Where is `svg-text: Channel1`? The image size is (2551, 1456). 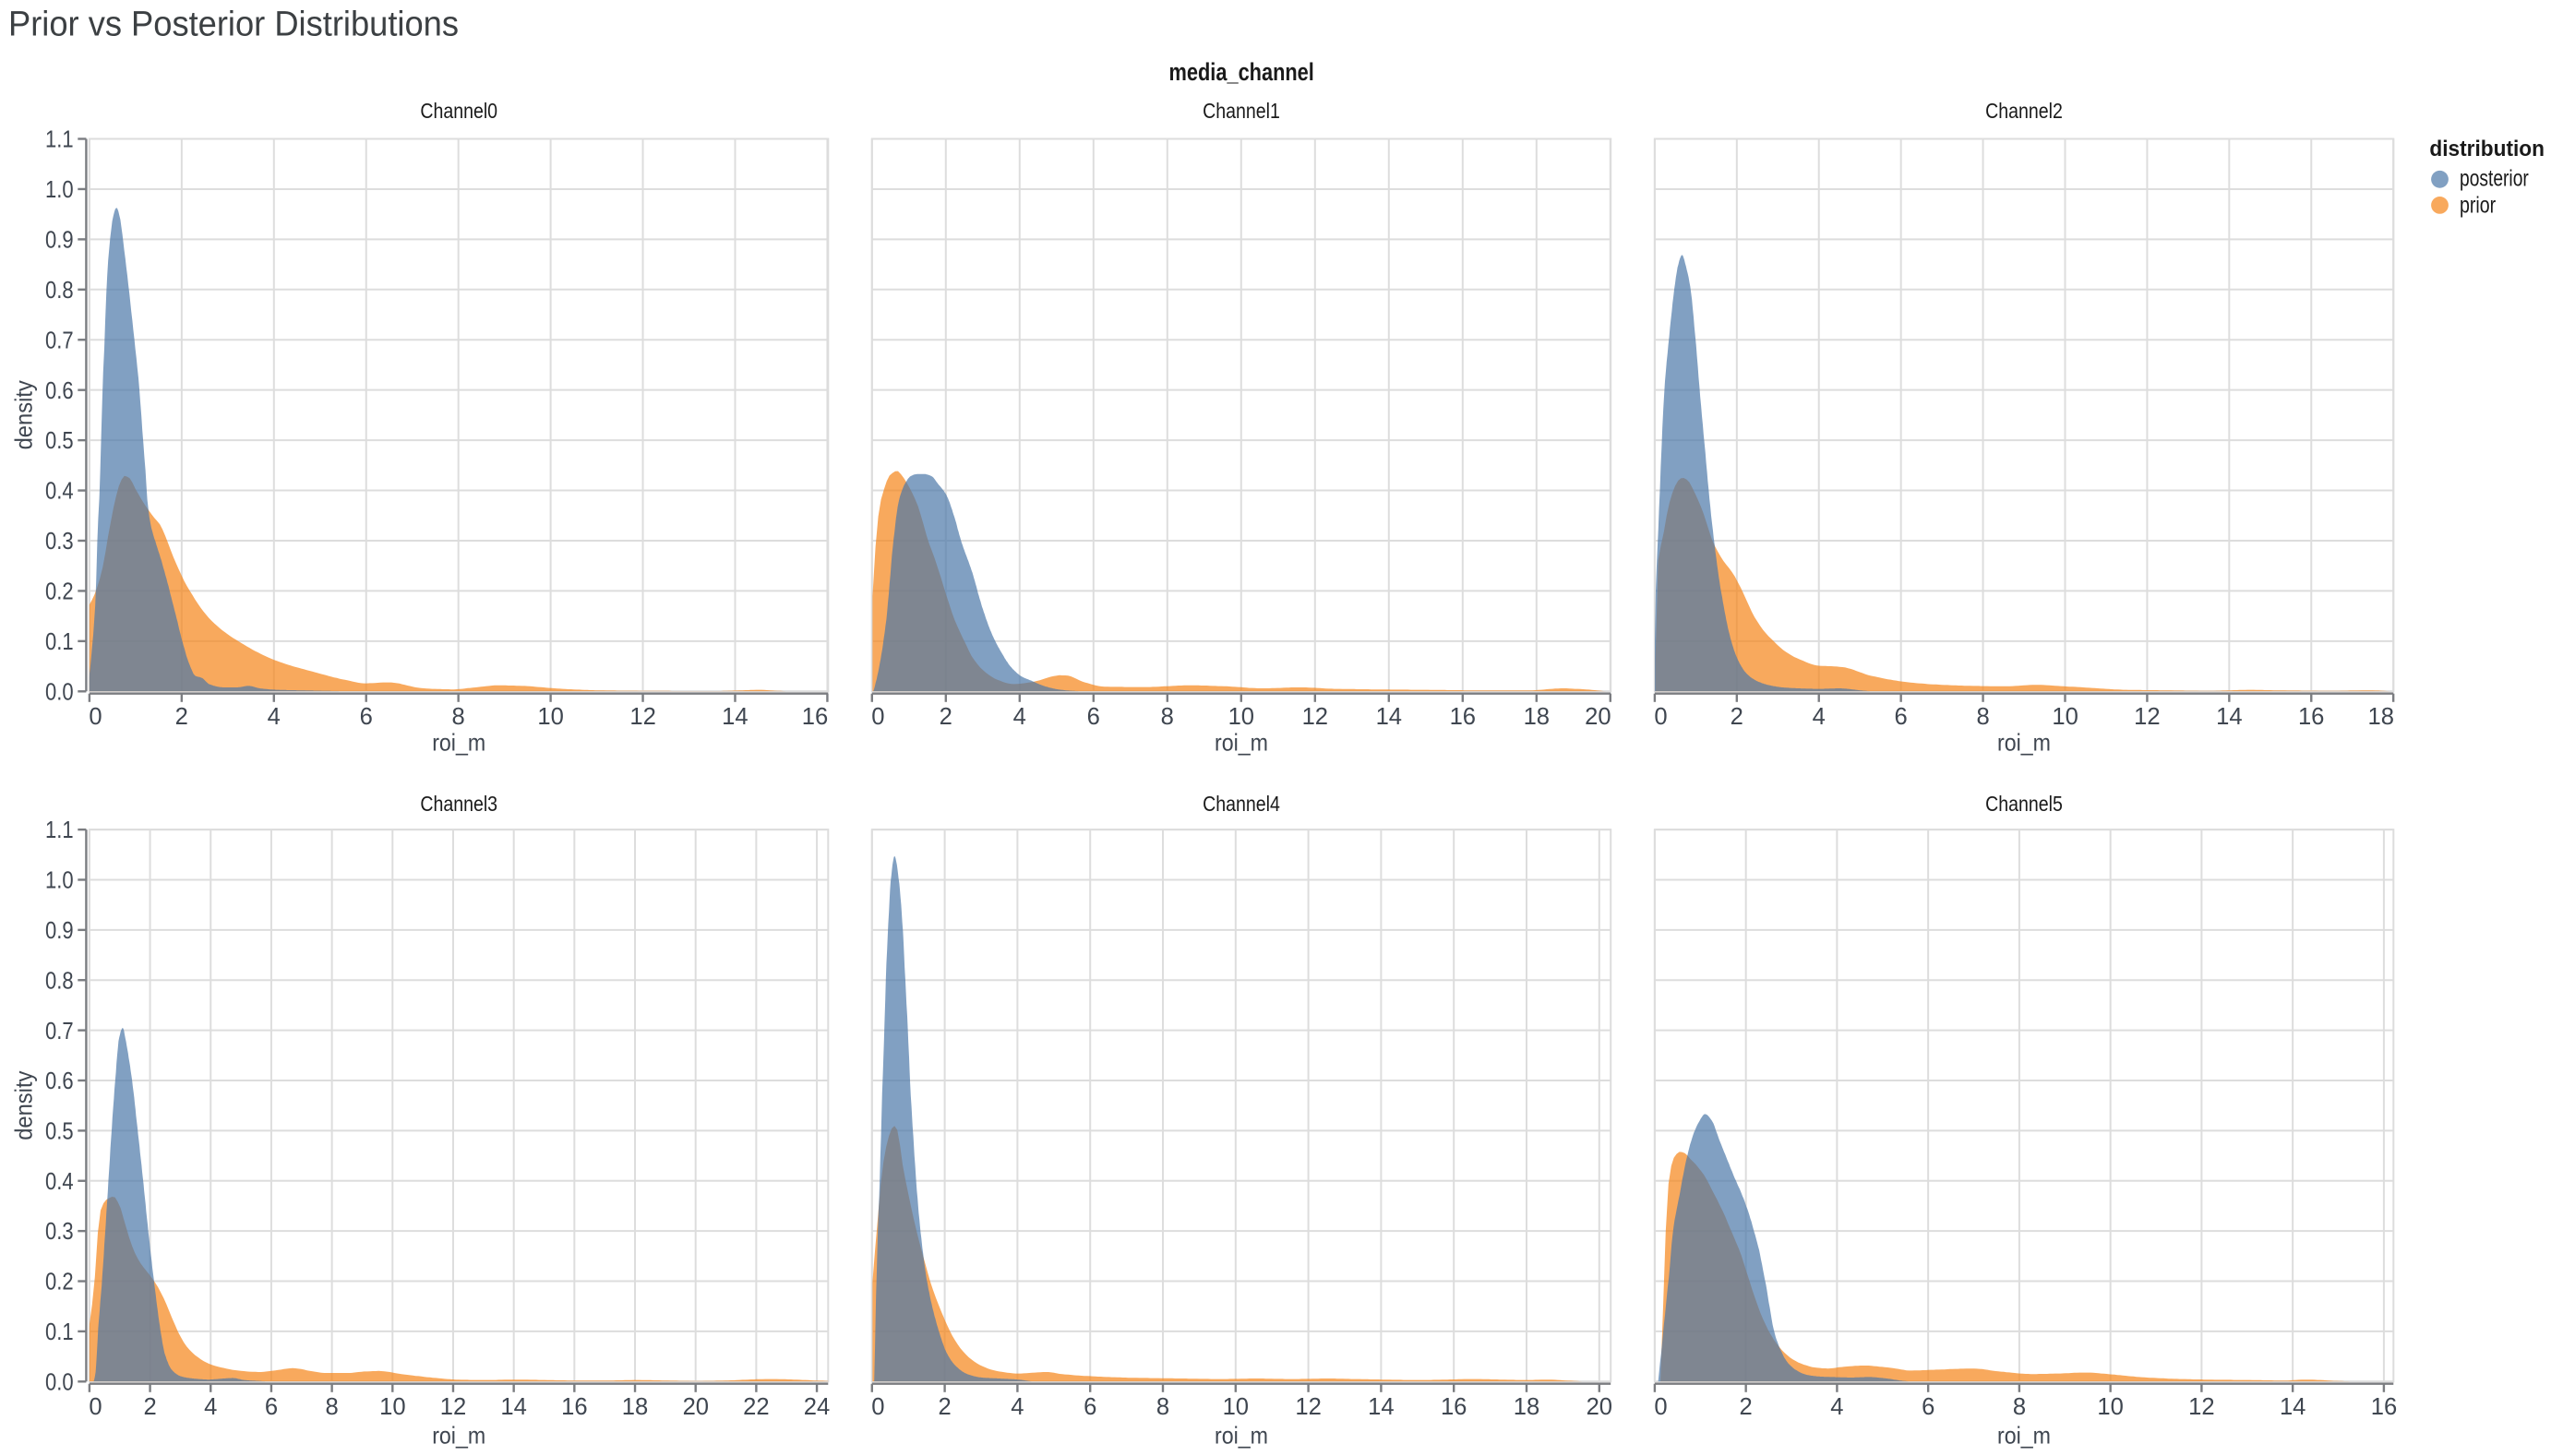 svg-text: Channel1 is located at coordinates (1241, 111).